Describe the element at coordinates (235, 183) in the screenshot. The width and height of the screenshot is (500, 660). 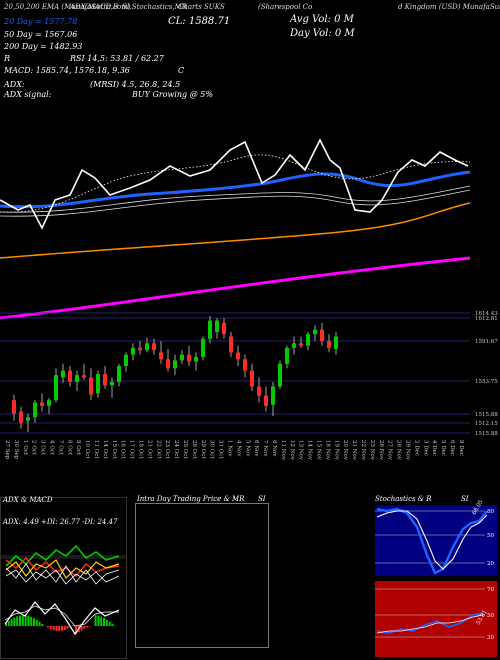
I see `signal-dotted-line` at that location.